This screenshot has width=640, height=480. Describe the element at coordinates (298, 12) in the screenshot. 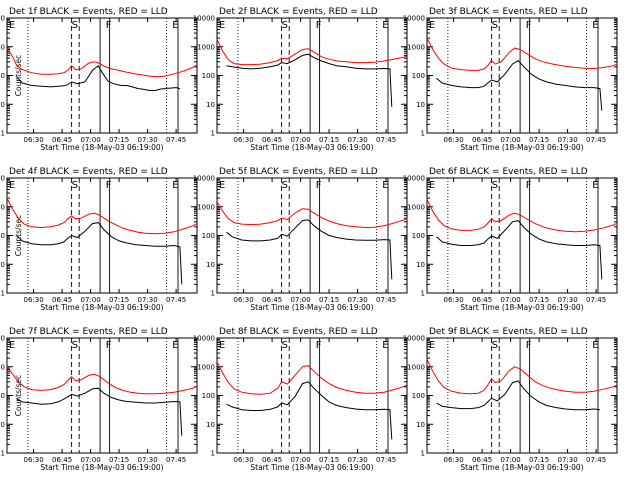

I see `panel-title: Det 2f BLACK = Events, RED = LLD` at that location.